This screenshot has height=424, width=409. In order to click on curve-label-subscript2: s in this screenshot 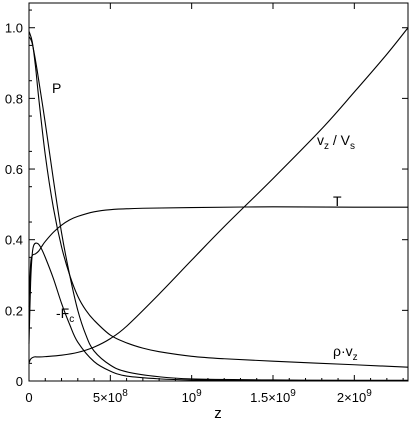, I will do `click(352, 146)`.